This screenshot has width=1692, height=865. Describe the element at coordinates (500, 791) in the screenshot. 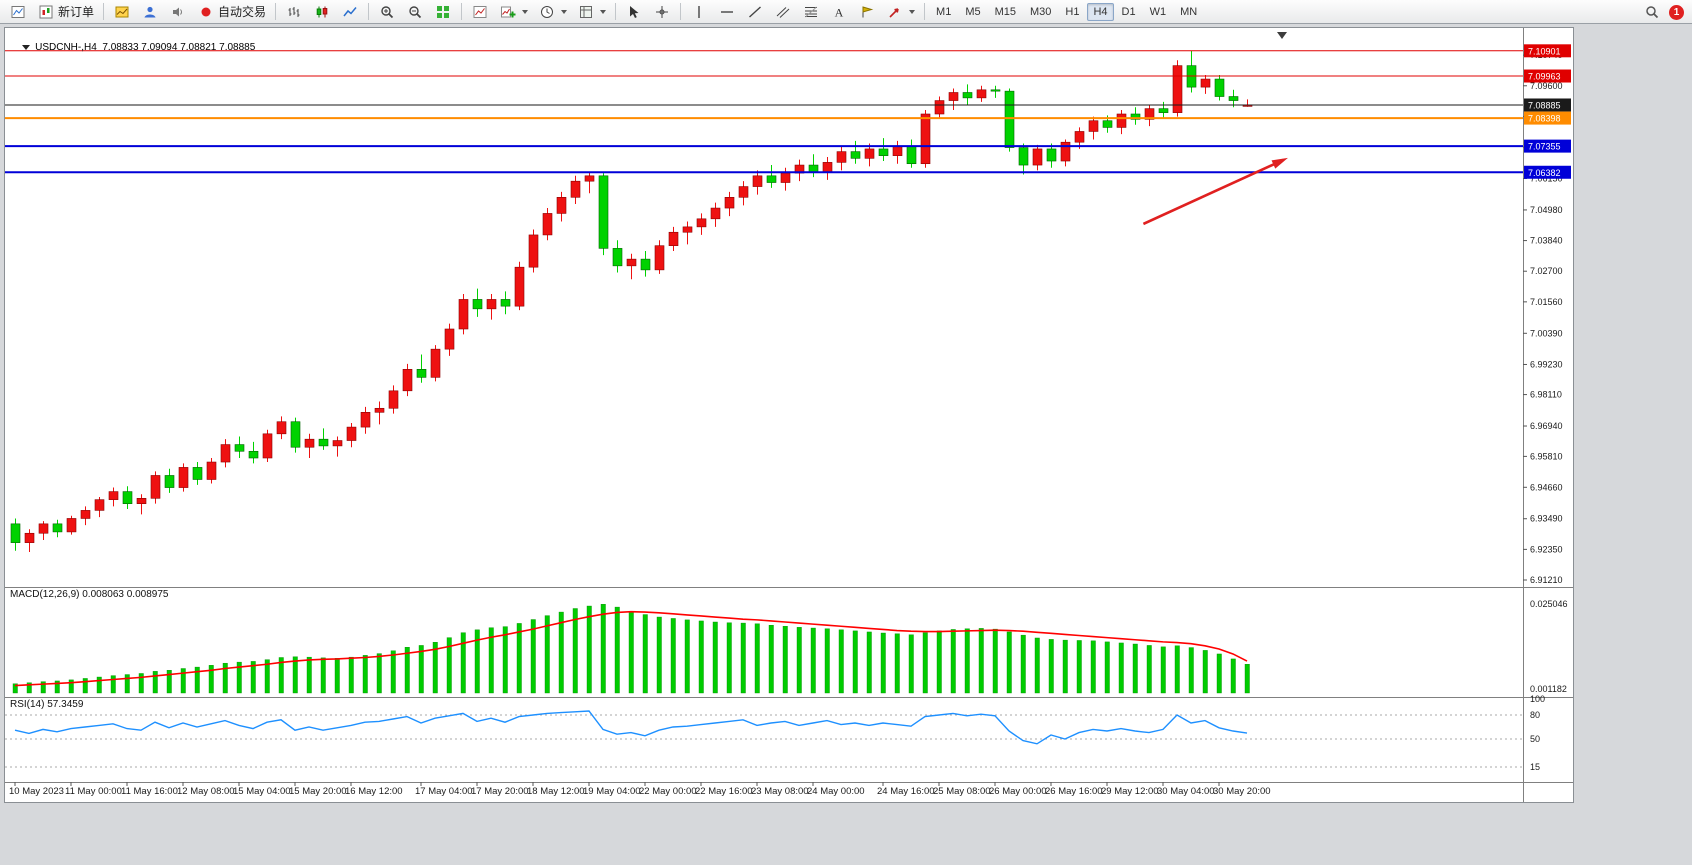

I see `time-label: 17 May 20:00` at that location.